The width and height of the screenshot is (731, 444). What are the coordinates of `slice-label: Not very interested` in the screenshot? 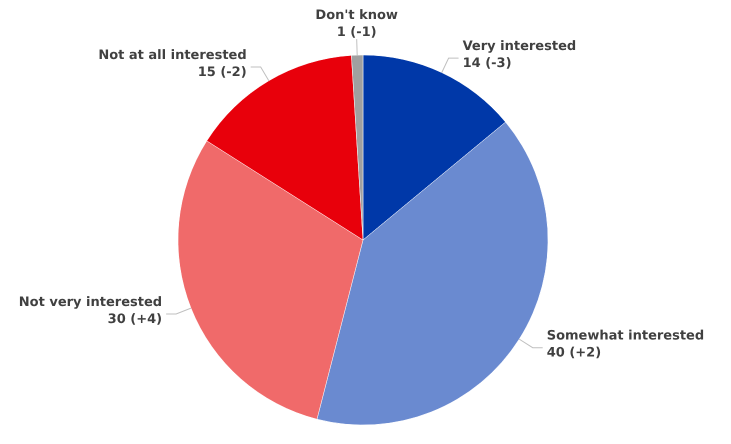 It's located at (90, 302).